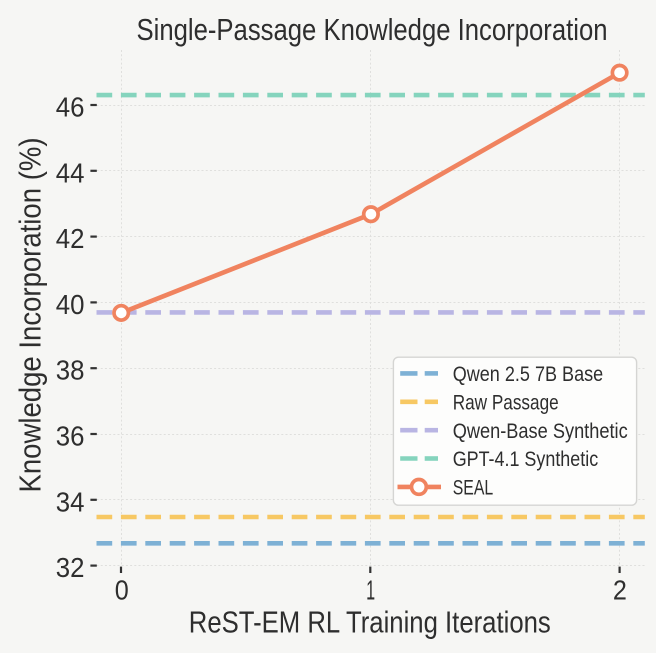  What do you see at coordinates (370, 623) in the screenshot?
I see `svg-text: ReST-EM RL Training Iterations` at bounding box center [370, 623].